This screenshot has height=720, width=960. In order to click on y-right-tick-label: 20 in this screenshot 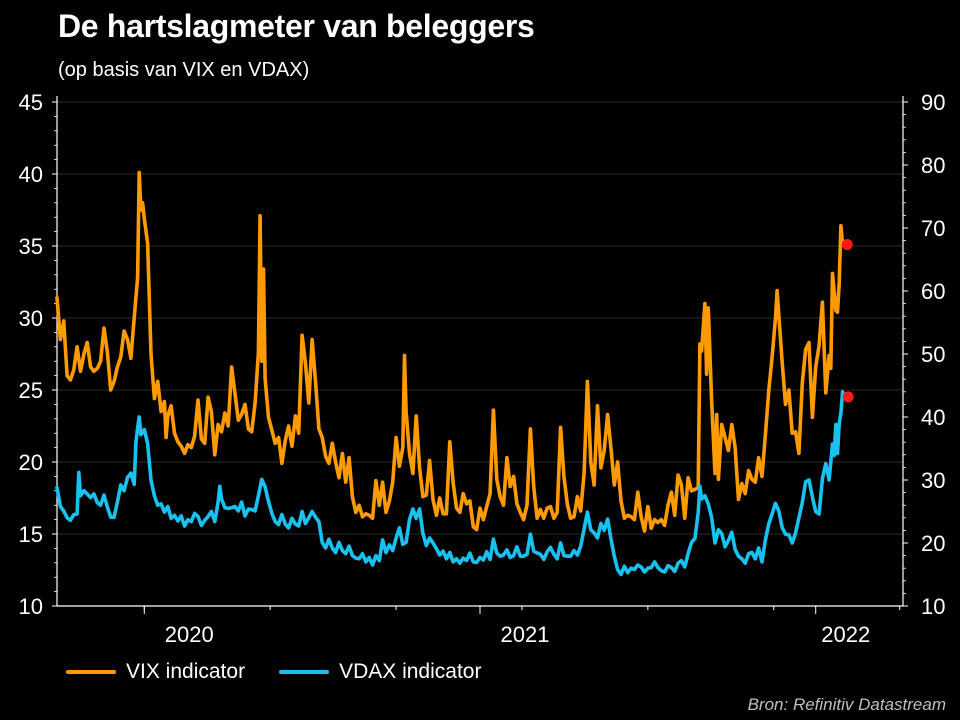, I will do `click(933, 543)`.